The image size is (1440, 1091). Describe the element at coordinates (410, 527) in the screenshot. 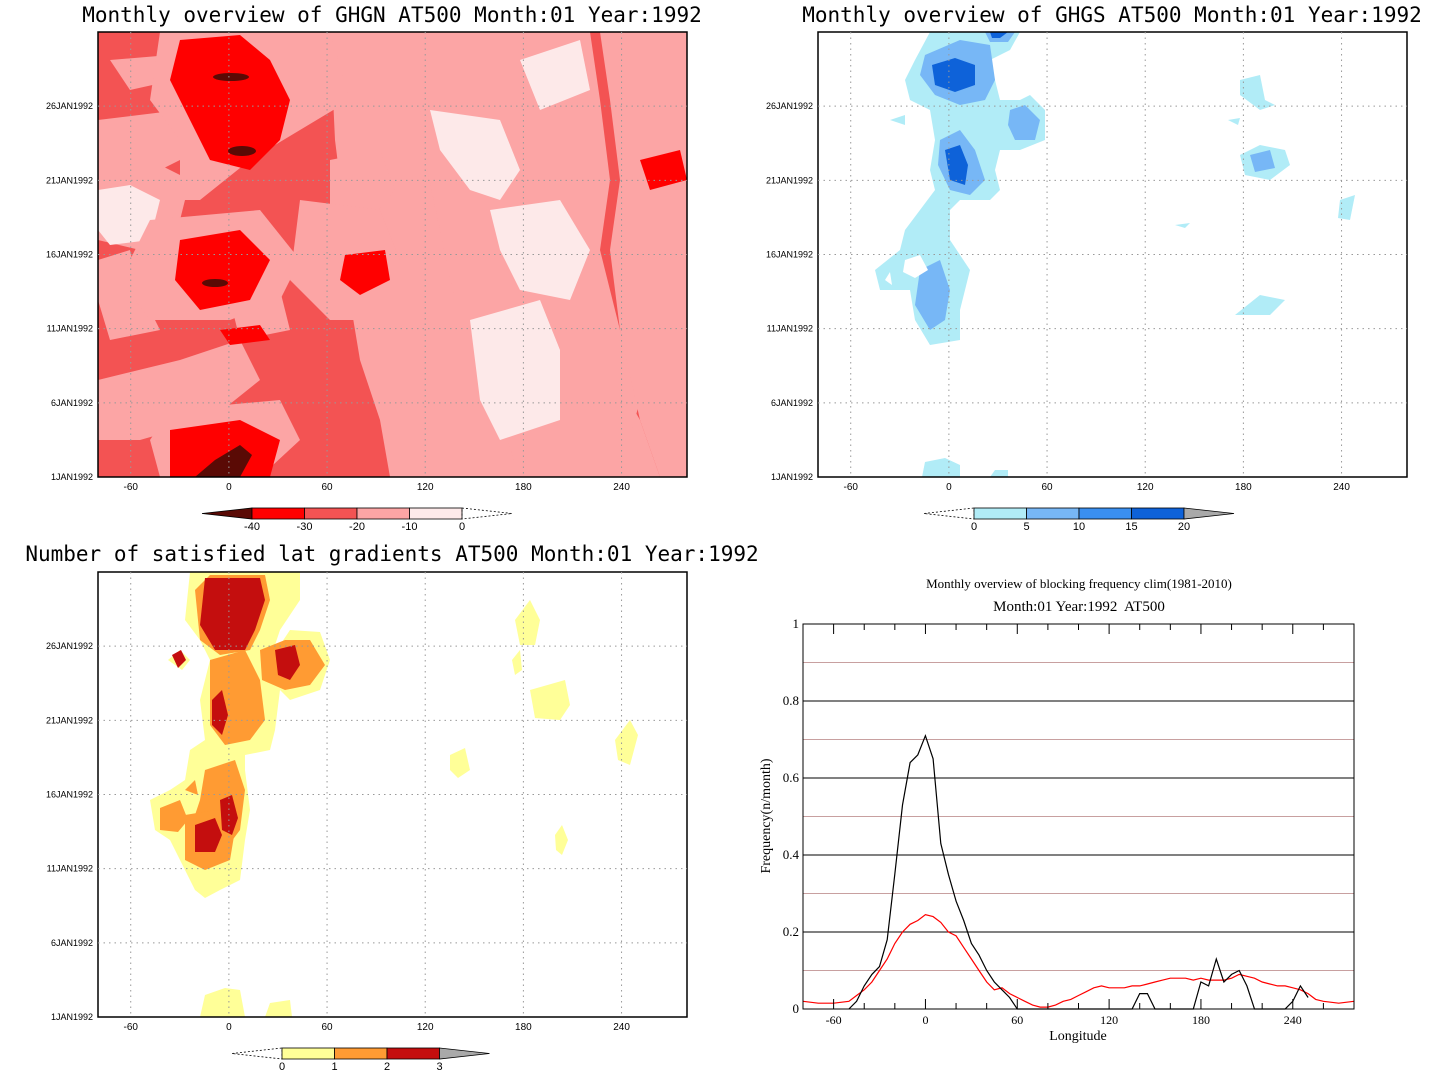

I see `colorbar-label: -10` at that location.